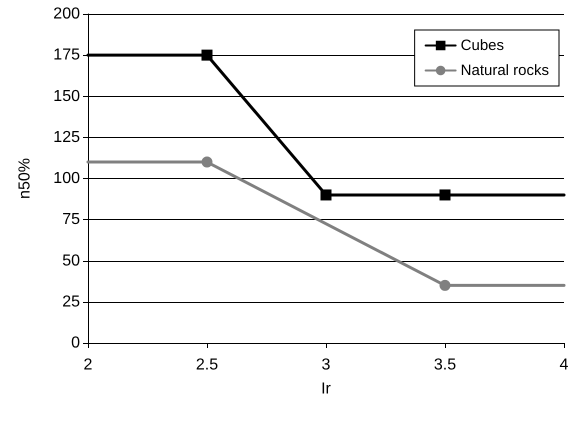  I want to click on x-tick-label: 3, so click(326, 365).